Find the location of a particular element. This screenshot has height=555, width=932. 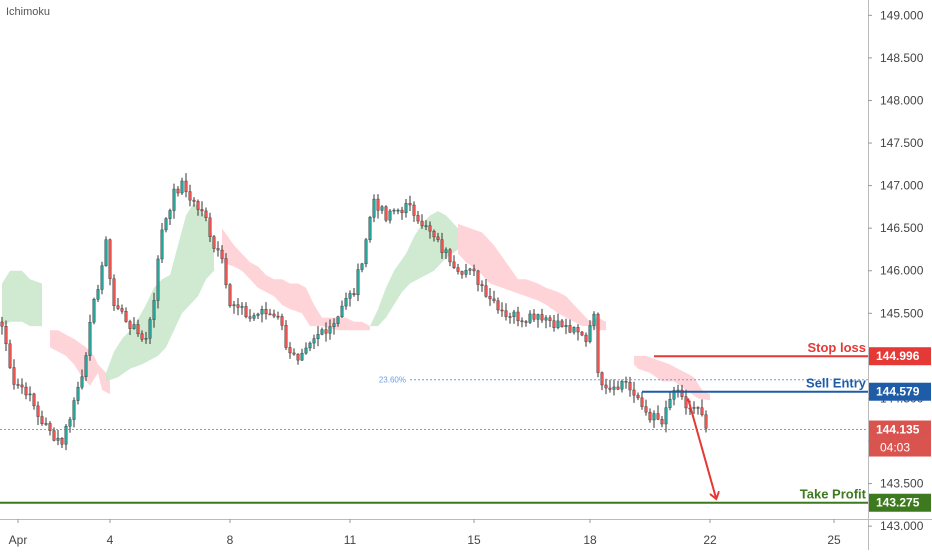

countdown-tag-text: 04:03 is located at coordinates (895, 448).